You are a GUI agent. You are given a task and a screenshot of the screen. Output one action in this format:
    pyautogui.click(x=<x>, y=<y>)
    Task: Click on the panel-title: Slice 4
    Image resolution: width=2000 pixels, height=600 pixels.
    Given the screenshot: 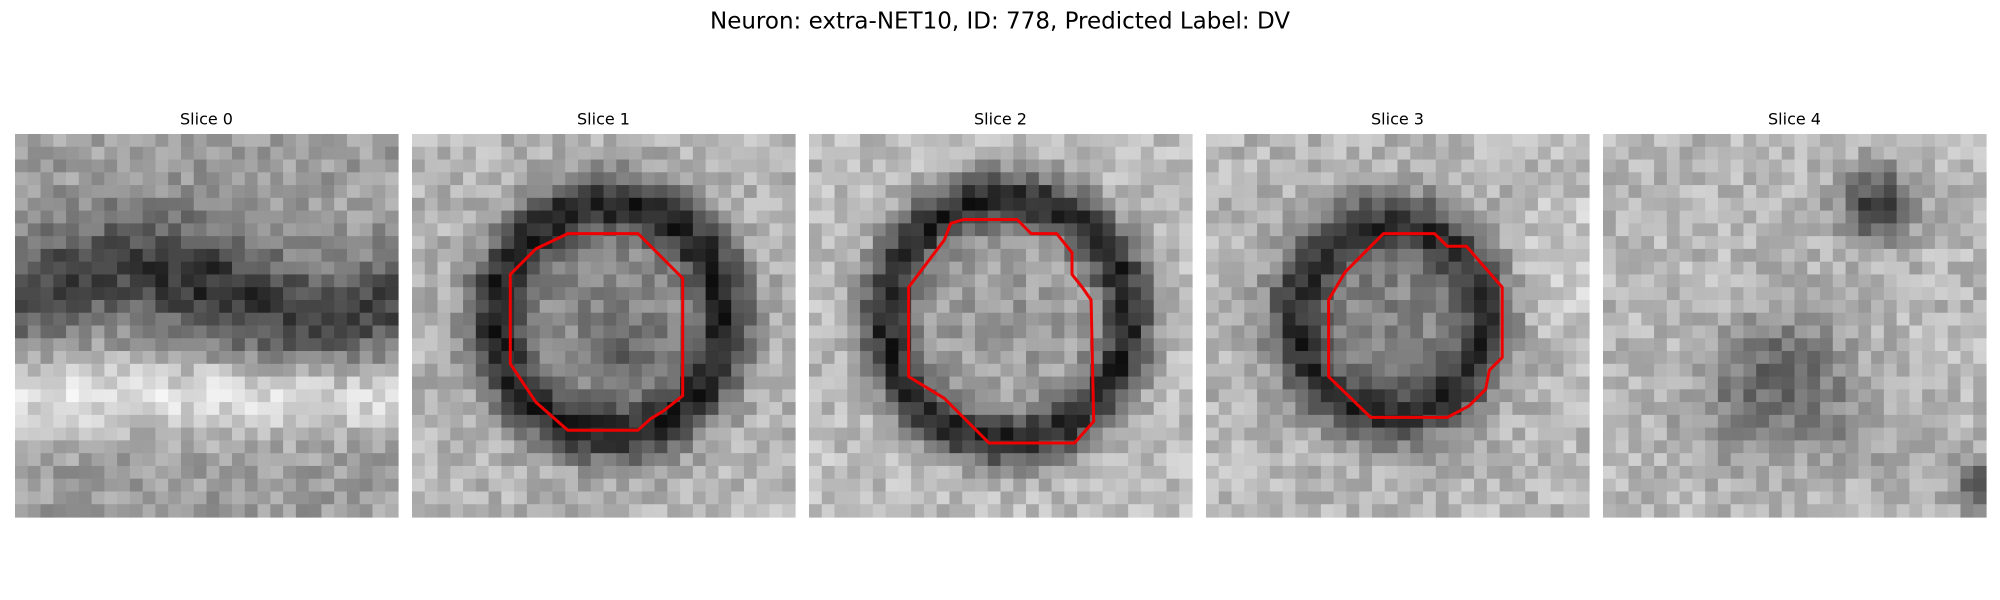 What is the action you would take?
    pyautogui.click(x=1794, y=119)
    